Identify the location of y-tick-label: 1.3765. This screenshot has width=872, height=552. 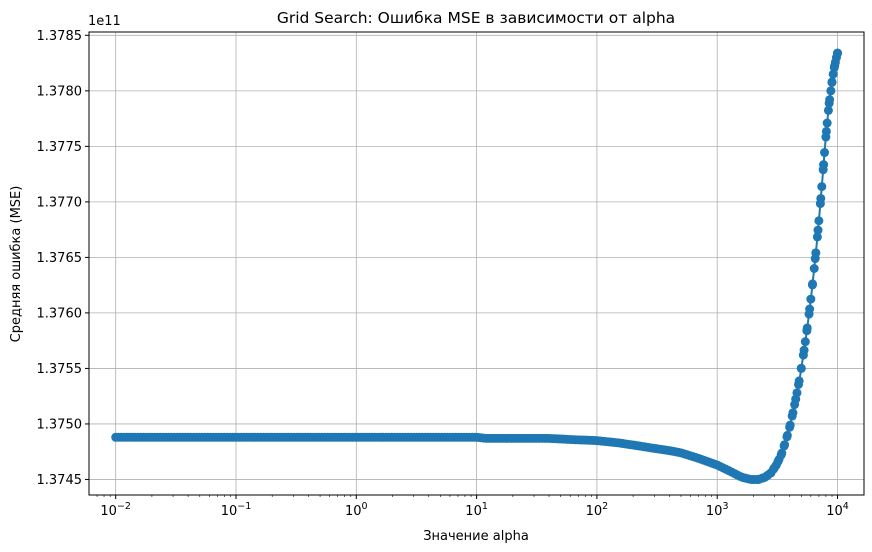
(60, 258).